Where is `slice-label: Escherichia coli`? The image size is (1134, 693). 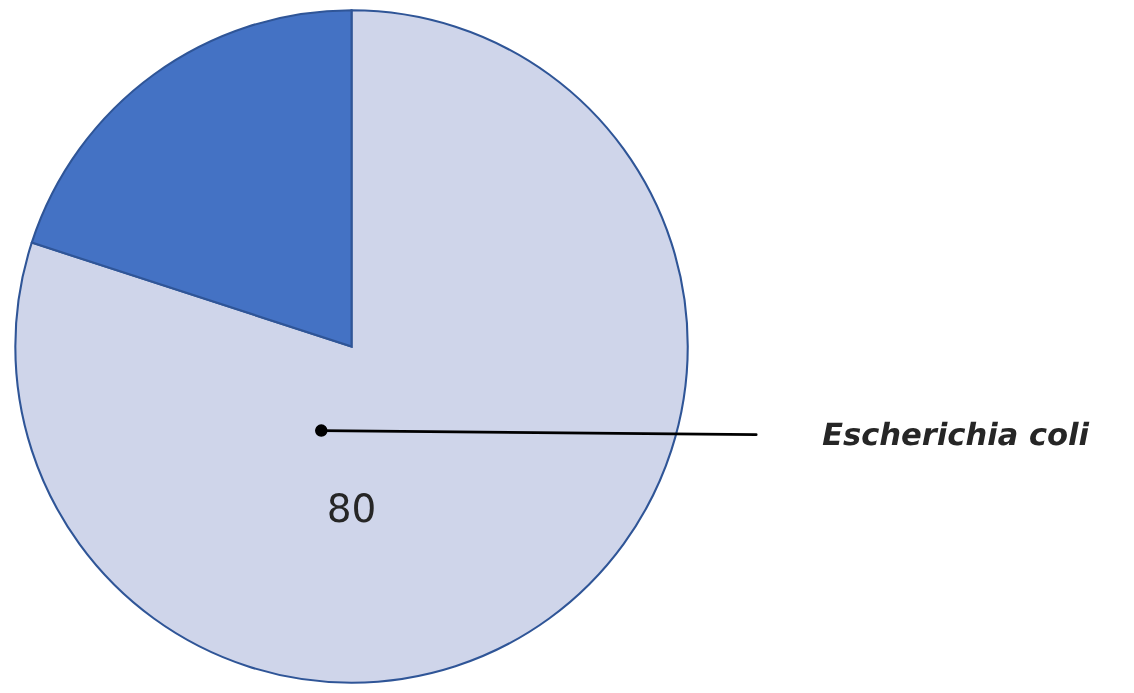 slice-label: Escherichia coli is located at coordinates (956, 433).